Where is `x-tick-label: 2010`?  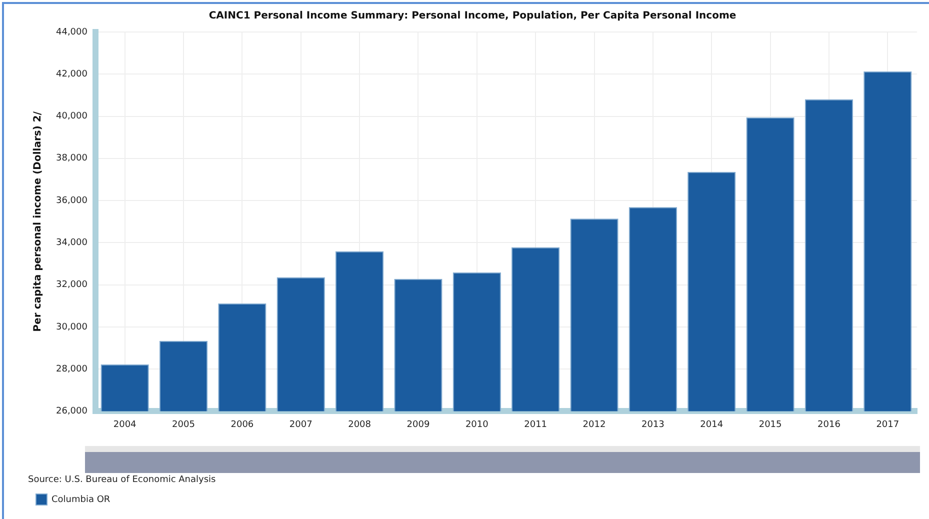
x-tick-label: 2010 is located at coordinates (477, 425).